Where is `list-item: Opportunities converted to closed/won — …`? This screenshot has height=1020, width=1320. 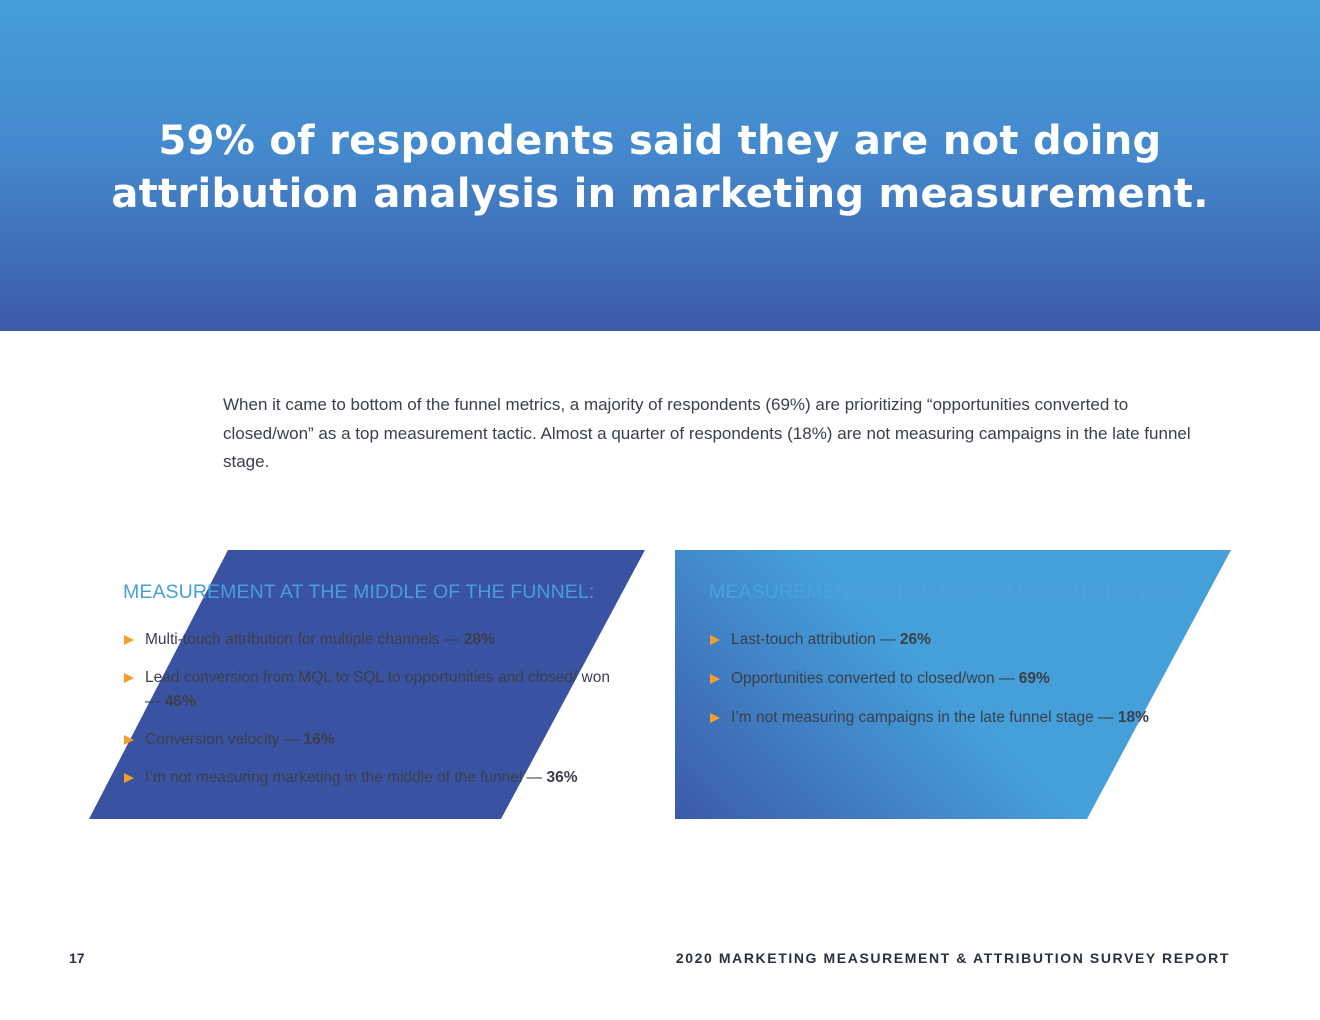 list-item: Opportunities converted to closed/won — … is located at coordinates (959, 679).